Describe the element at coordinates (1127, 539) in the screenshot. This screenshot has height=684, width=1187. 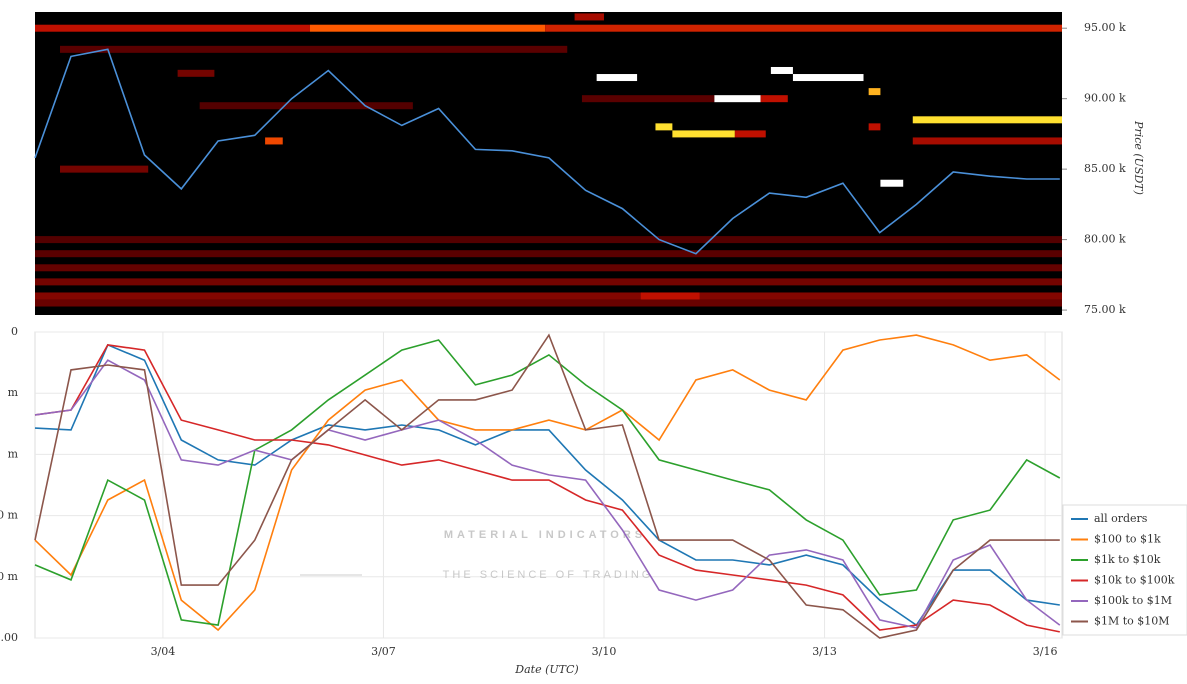
I see `legend-label: $100 to $1k` at that location.